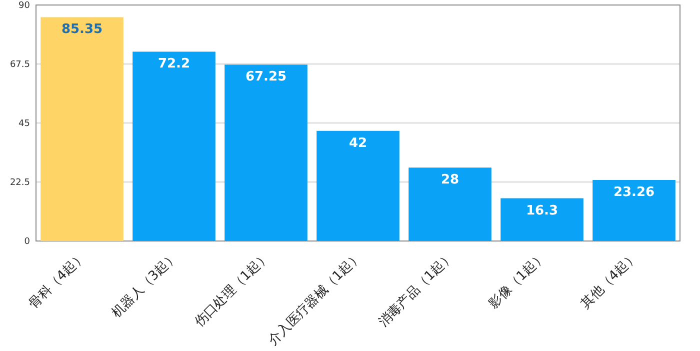  I want to click on data-label: 72.2, so click(174, 64).